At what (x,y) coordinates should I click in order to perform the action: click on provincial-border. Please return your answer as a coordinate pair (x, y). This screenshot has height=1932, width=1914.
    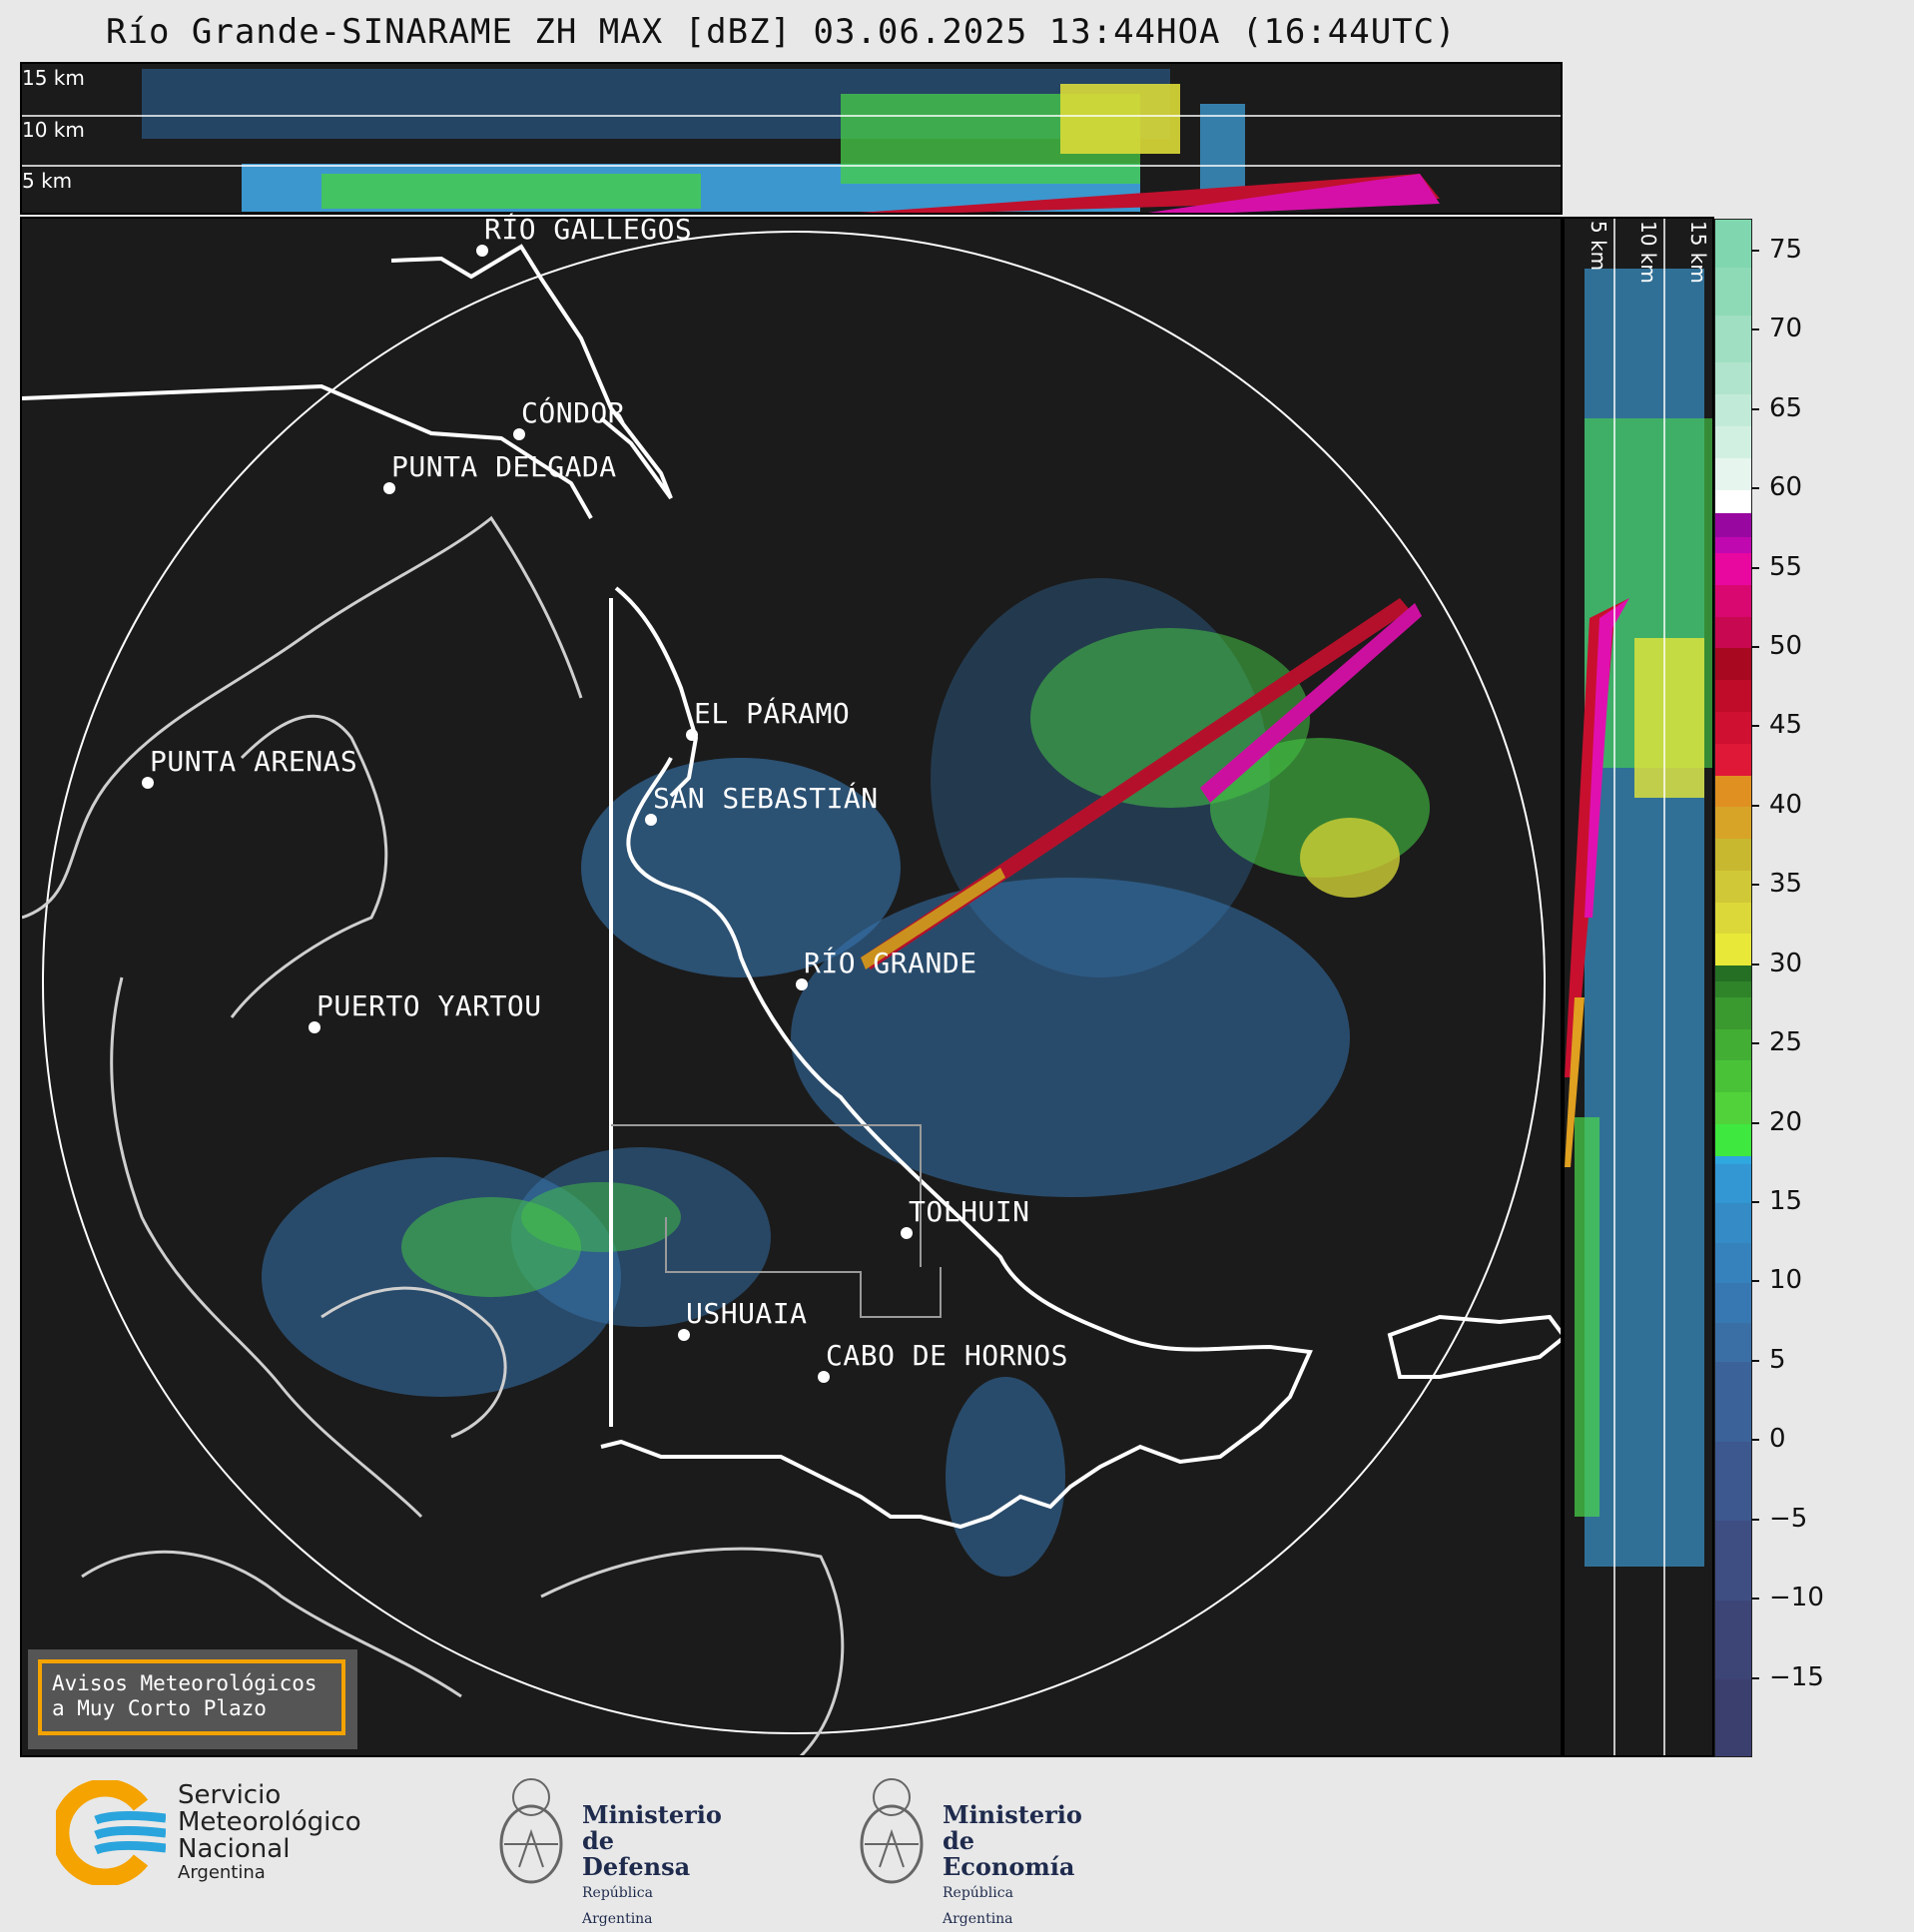
    Looking at the image, I should click on (776, 1221).